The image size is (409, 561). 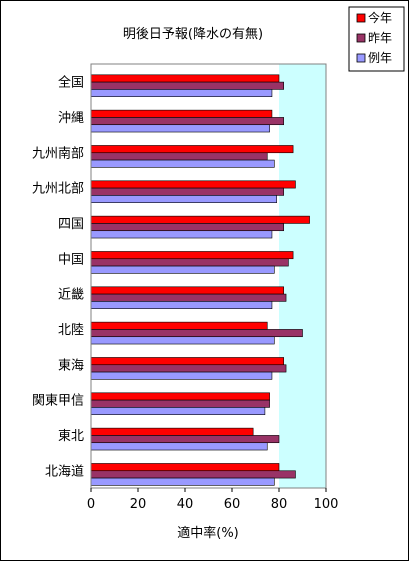 What do you see at coordinates (64, 471) in the screenshot?
I see `category-label-12: 北海道` at bounding box center [64, 471].